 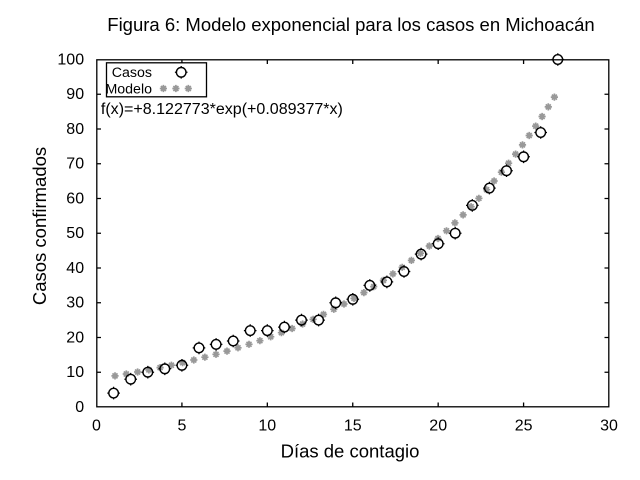 I want to click on svg-text: Casos confirmados, so click(x=39, y=226).